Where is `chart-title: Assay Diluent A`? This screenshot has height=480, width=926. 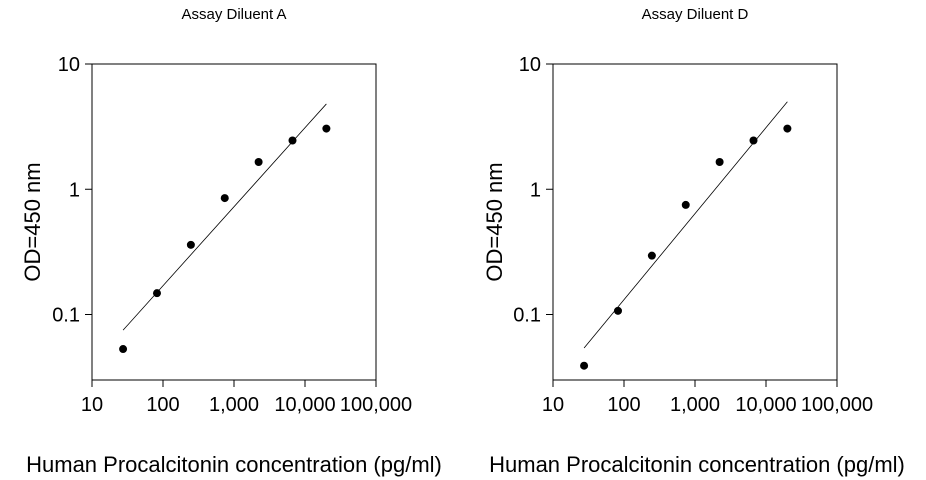 chart-title: Assay Diluent A is located at coordinates (233, 14).